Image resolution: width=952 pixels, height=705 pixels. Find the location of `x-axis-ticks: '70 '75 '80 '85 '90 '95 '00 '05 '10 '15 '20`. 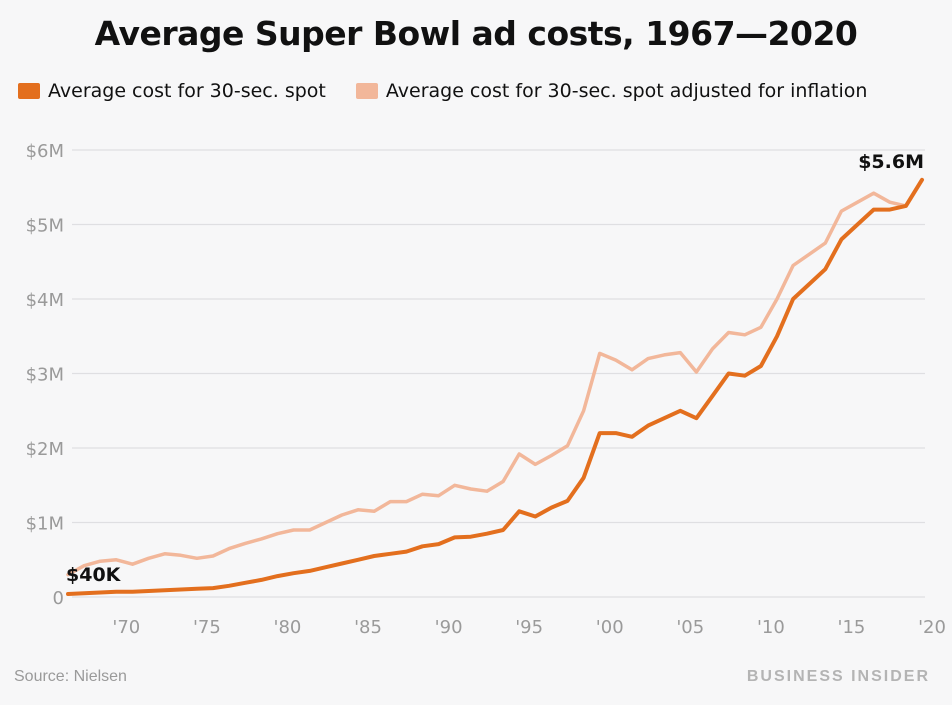

x-axis-ticks: '70 '75 '80 '85 '90 '95 '00 '05 '10 '15 '20 is located at coordinates (529, 627).